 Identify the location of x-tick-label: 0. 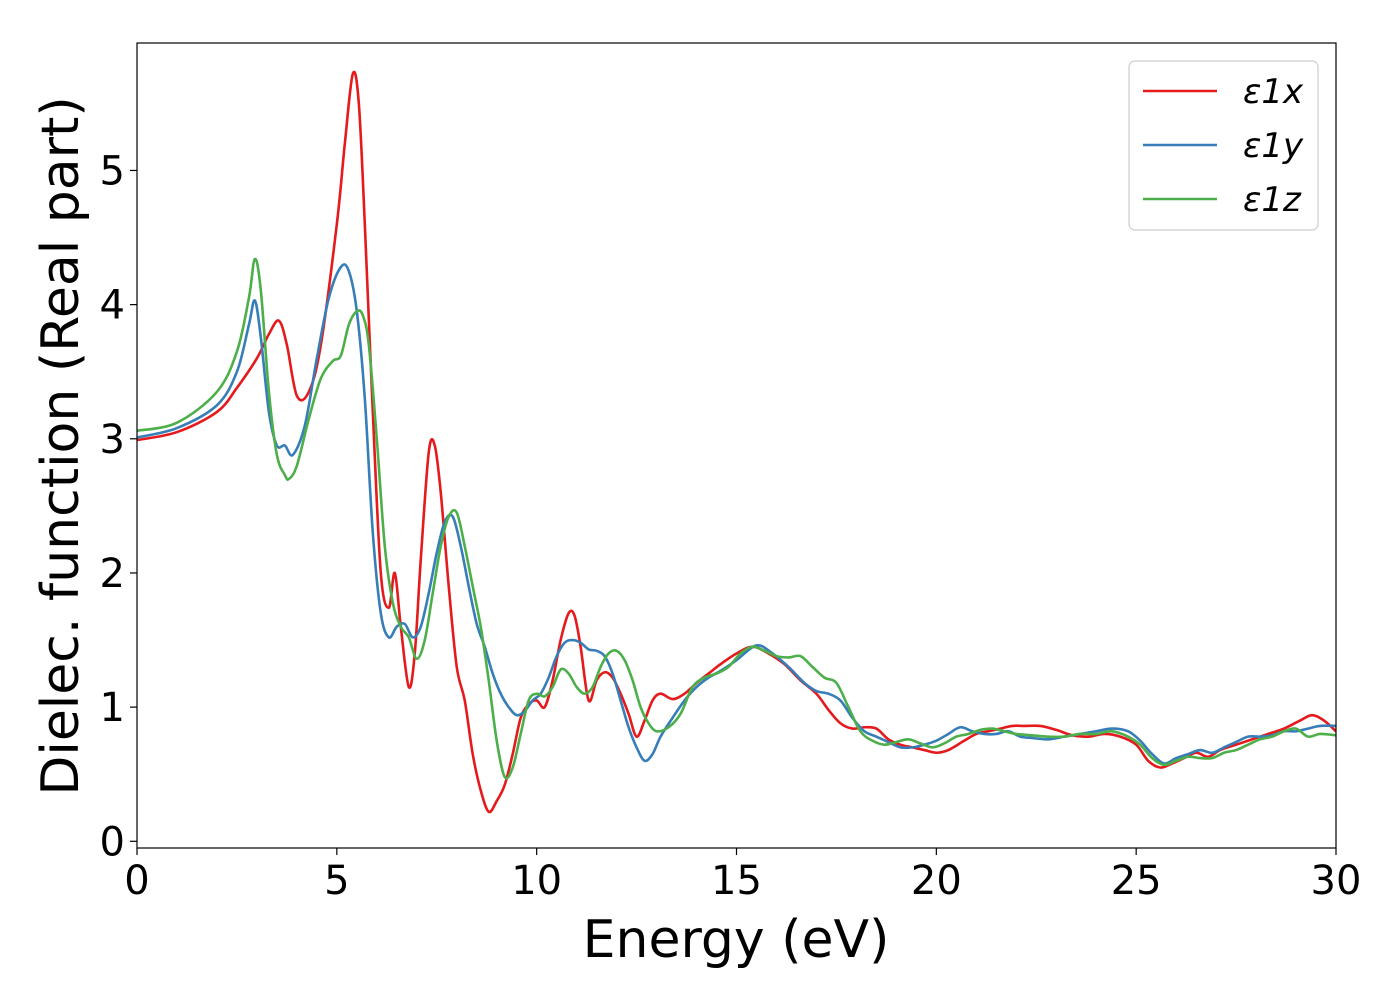
(136, 881).